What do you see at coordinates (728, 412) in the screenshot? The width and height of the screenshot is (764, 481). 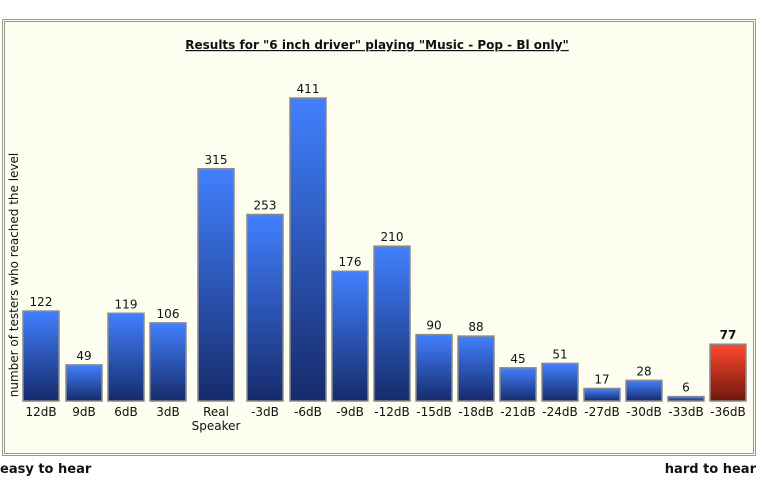 I see `x-tick-label: -36dB` at bounding box center [728, 412].